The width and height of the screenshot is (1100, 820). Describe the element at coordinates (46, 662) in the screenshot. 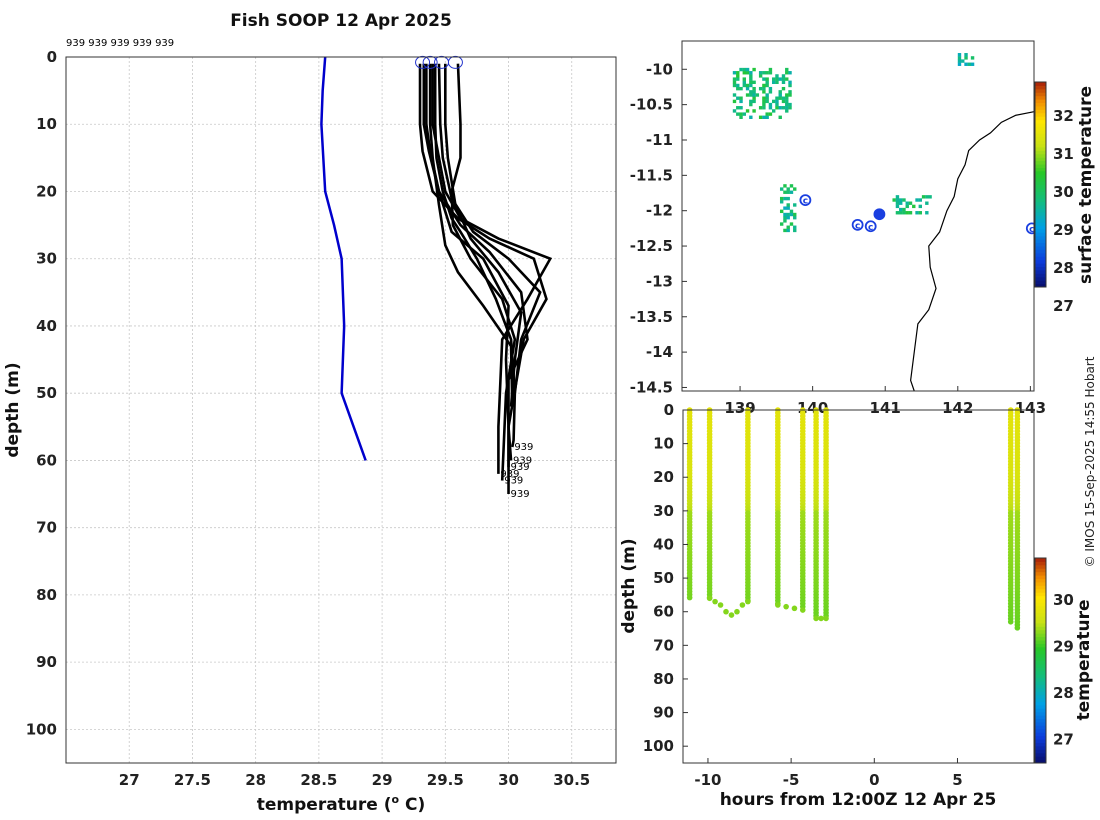

I see `y-tick-label: 90` at that location.